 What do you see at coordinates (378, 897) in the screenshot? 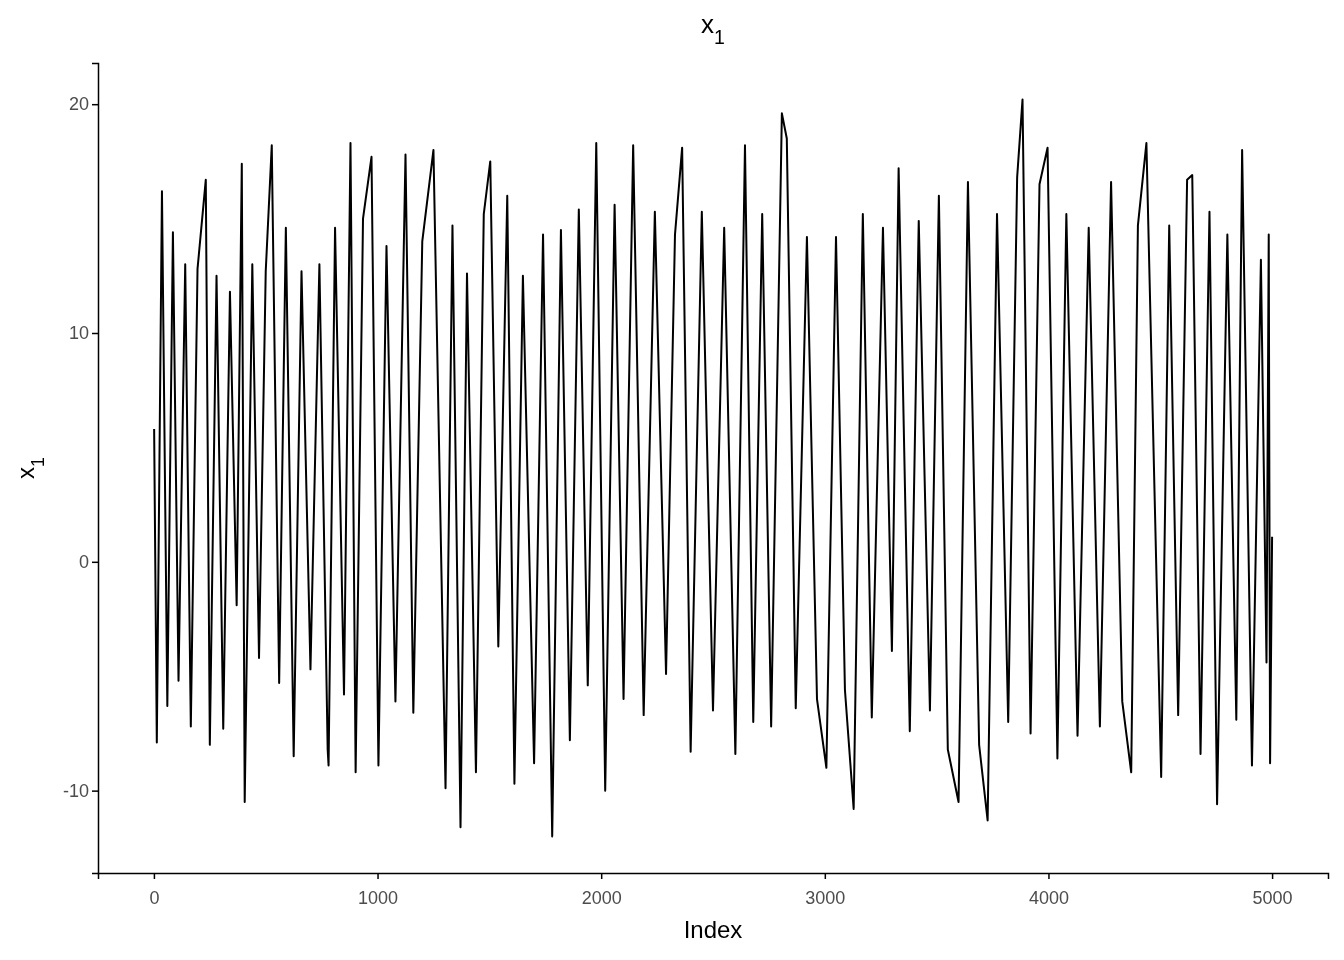
I see `x-tick-label: 1000` at bounding box center [378, 897].